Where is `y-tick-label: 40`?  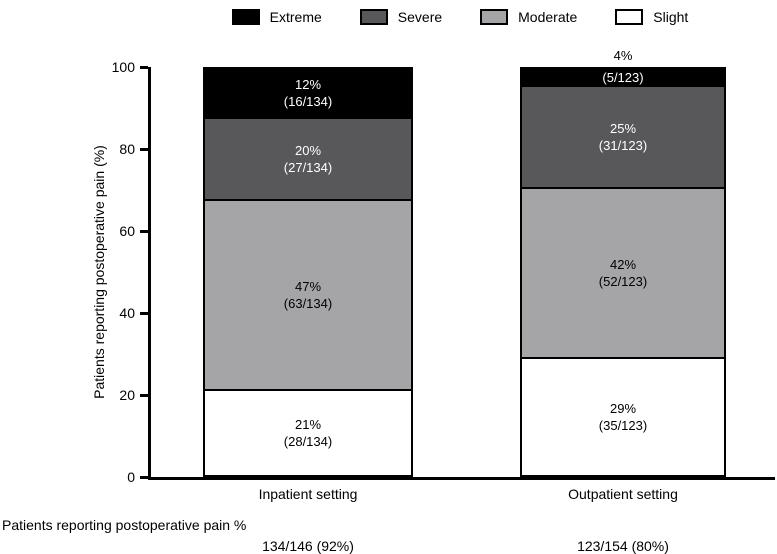
y-tick-label: 40 is located at coordinates (127, 313).